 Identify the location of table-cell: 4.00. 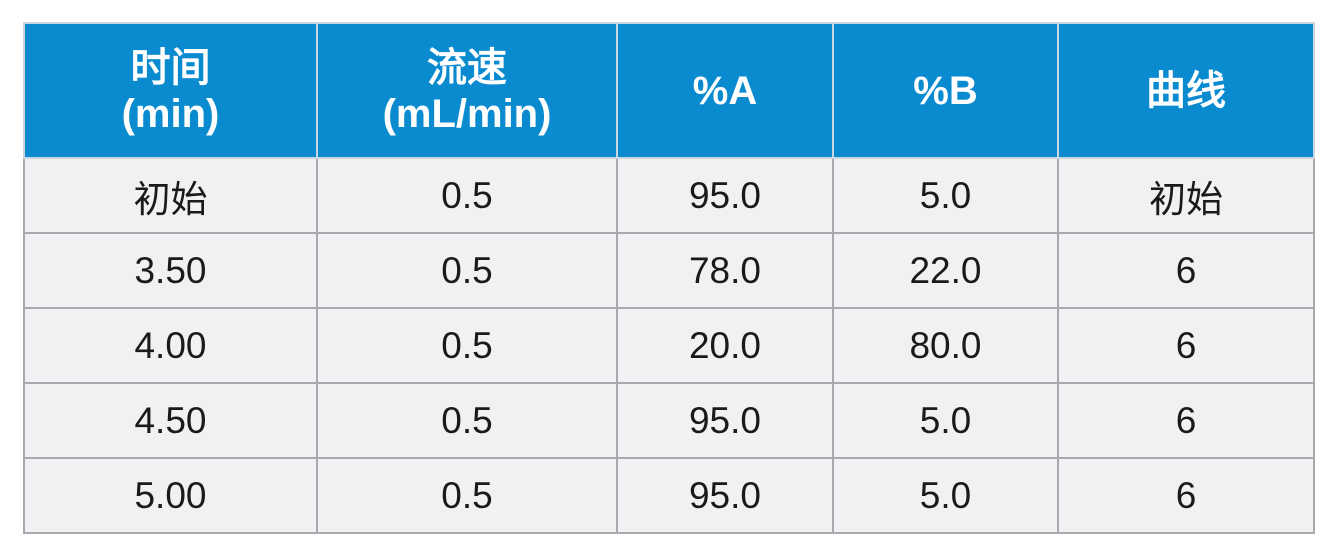
(170, 345).